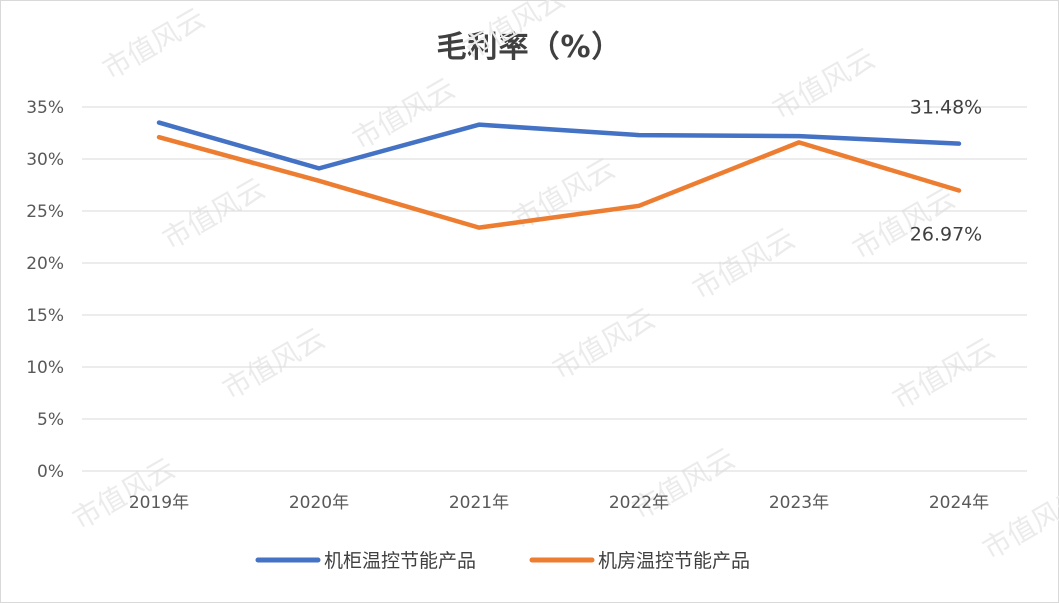 This screenshot has height=603, width=1059. I want to click on y-tick-label: 0%, so click(50, 472).